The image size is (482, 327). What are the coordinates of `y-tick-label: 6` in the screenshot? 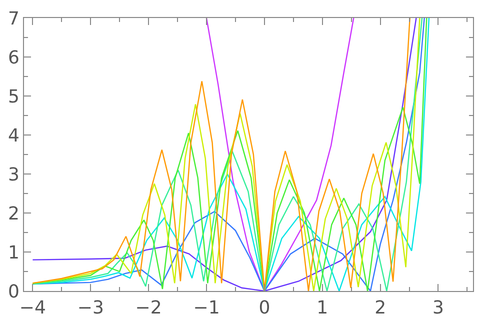 It's located at (14, 57).